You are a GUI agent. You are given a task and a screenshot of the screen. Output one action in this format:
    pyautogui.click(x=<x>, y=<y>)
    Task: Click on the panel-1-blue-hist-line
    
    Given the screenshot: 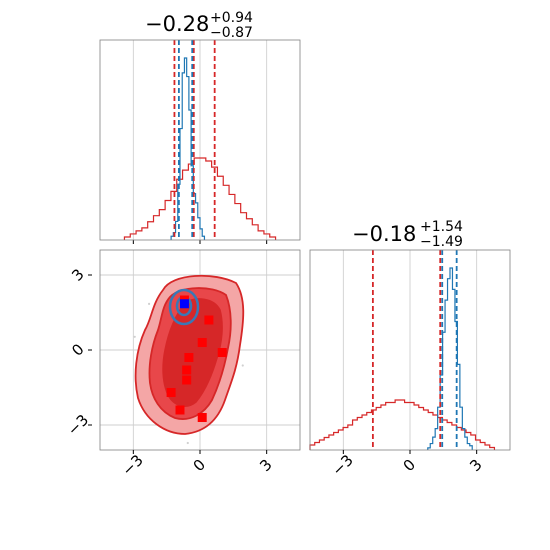 What is the action you would take?
    pyautogui.click(x=188, y=148)
    